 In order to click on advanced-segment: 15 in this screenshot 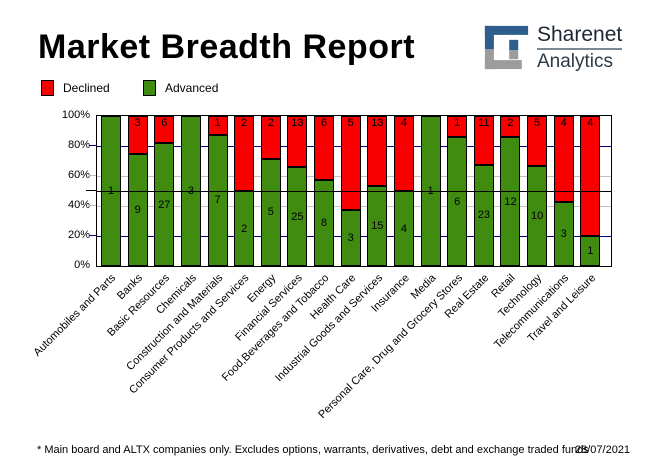, I will do `click(377, 225)`.